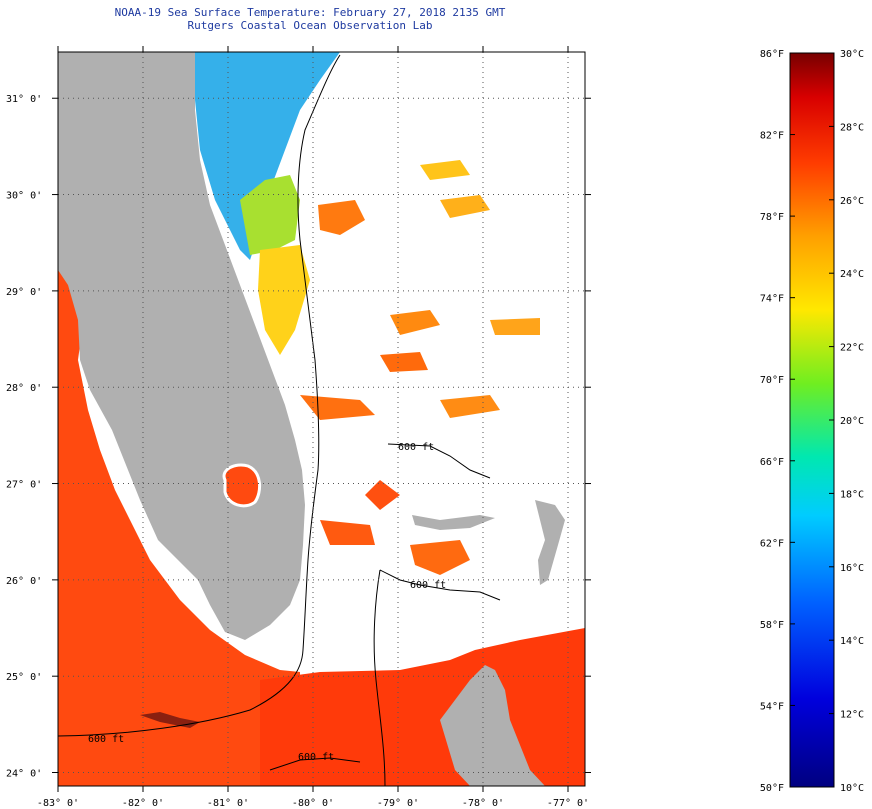 This screenshot has width=872, height=809. Describe the element at coordinates (24, 485) in the screenshot. I see `lat-label: 27° 0'` at that location.